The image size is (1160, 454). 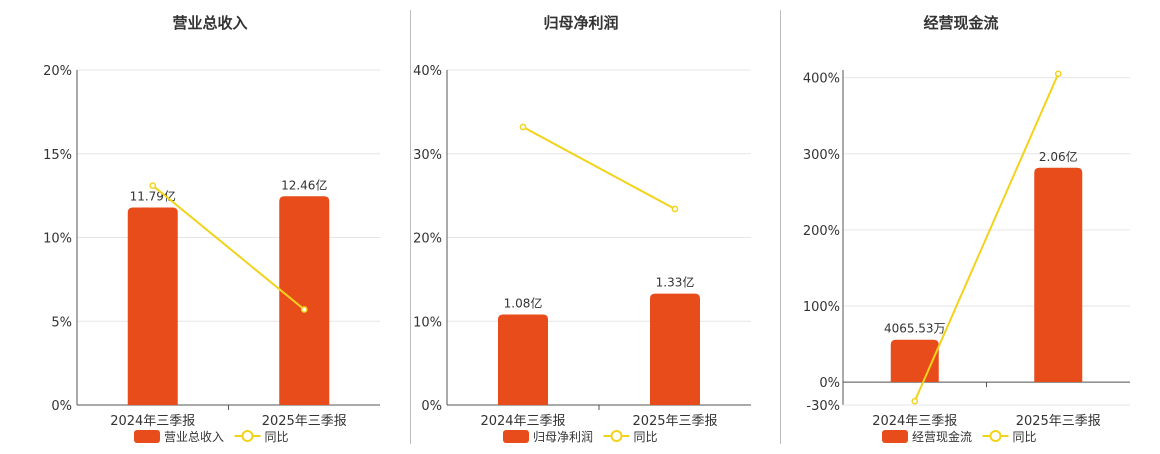 What do you see at coordinates (1058, 156) in the screenshot?
I see `bar-data-label: 2.06亿` at bounding box center [1058, 156].